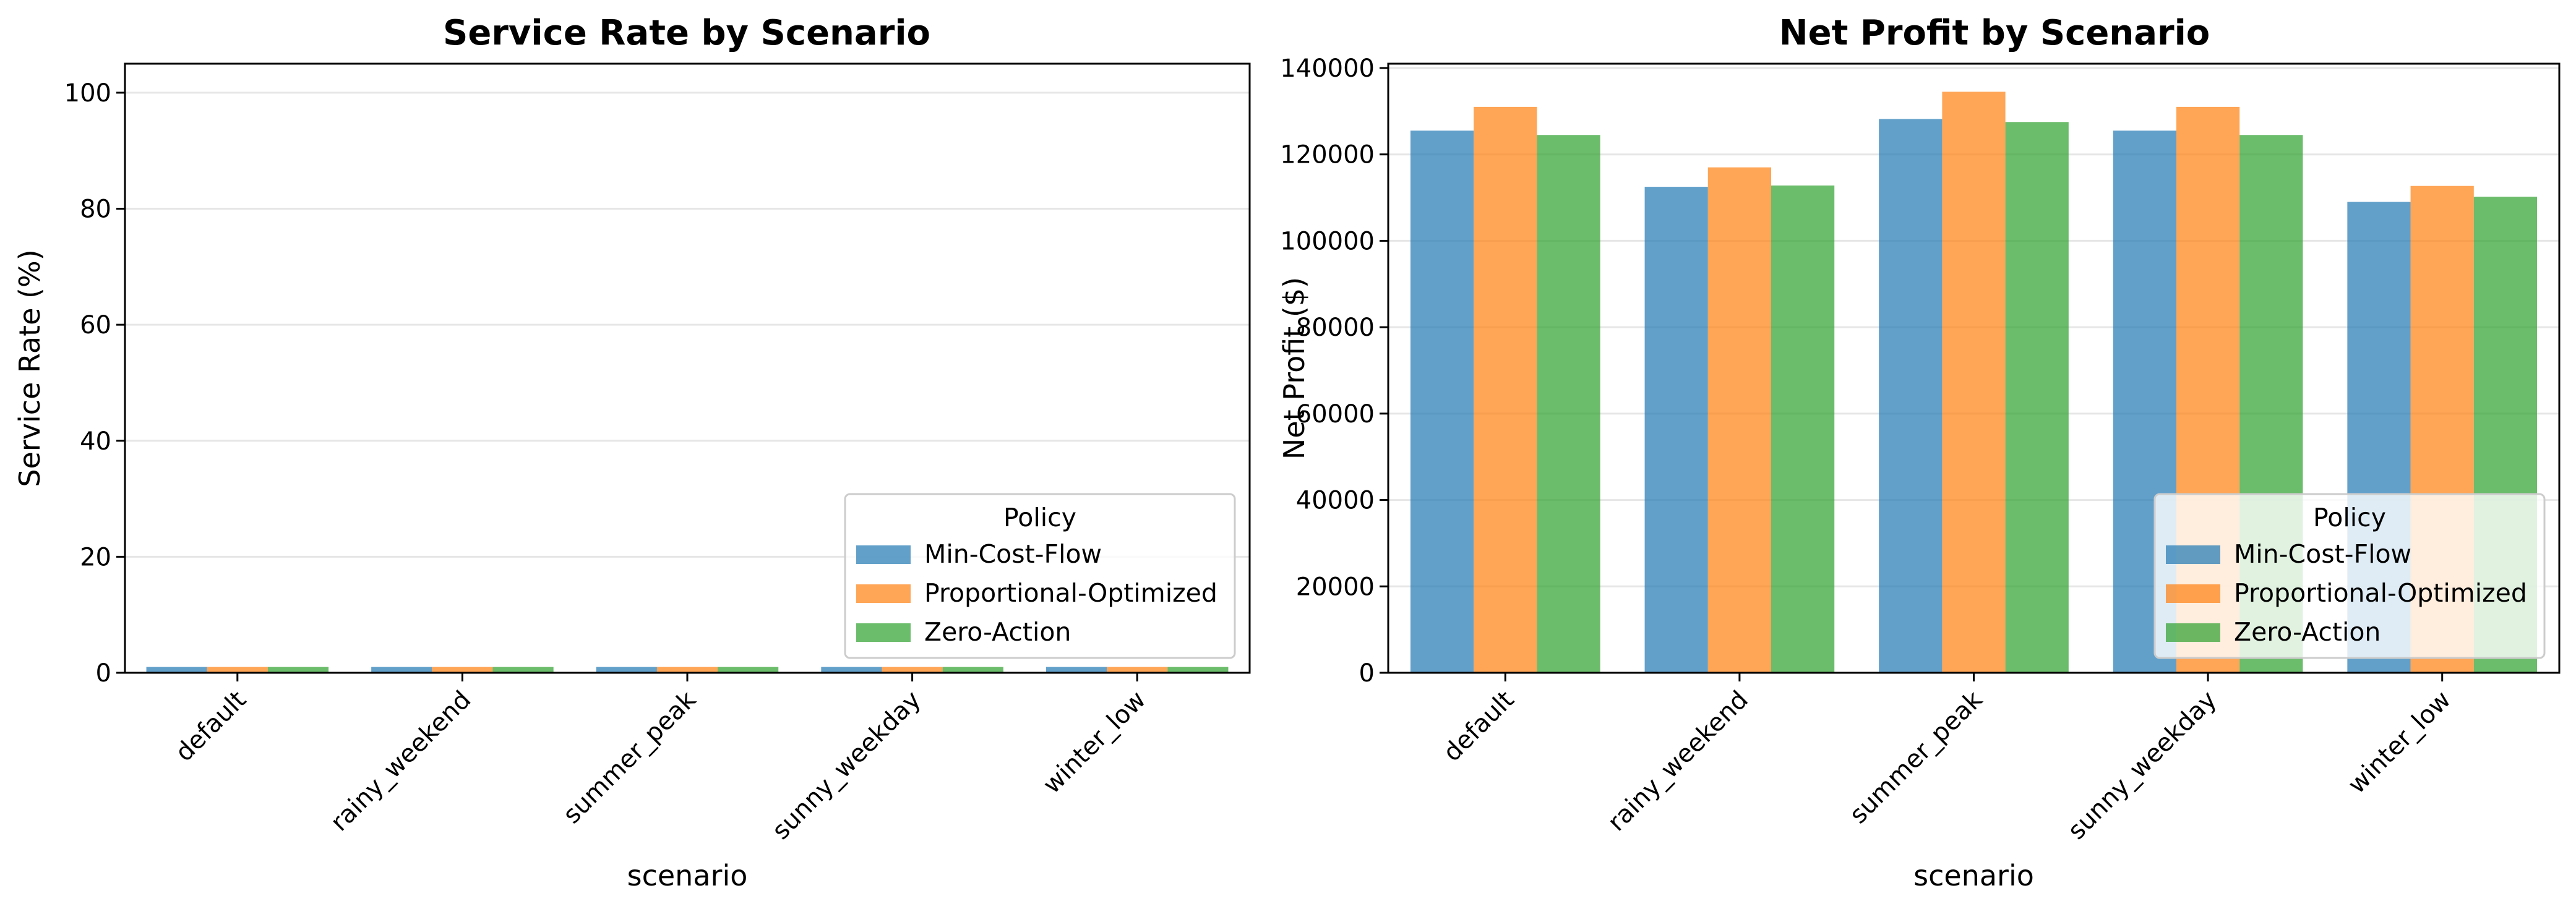  I want to click on y-tick-label: 60000, so click(1335, 414).